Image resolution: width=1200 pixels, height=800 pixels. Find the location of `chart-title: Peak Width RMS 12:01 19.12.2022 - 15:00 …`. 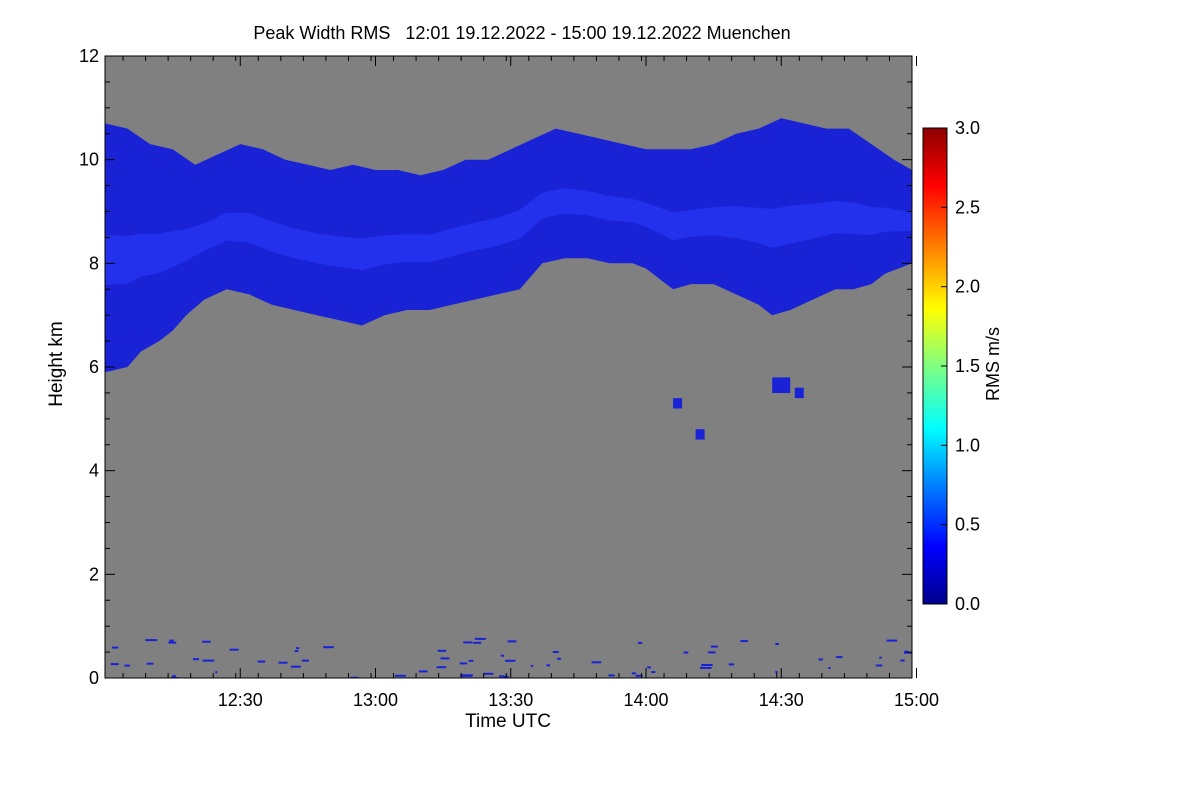

chart-title: Peak Width RMS 12:01 19.12.2022 - 15:00 … is located at coordinates (521, 33).